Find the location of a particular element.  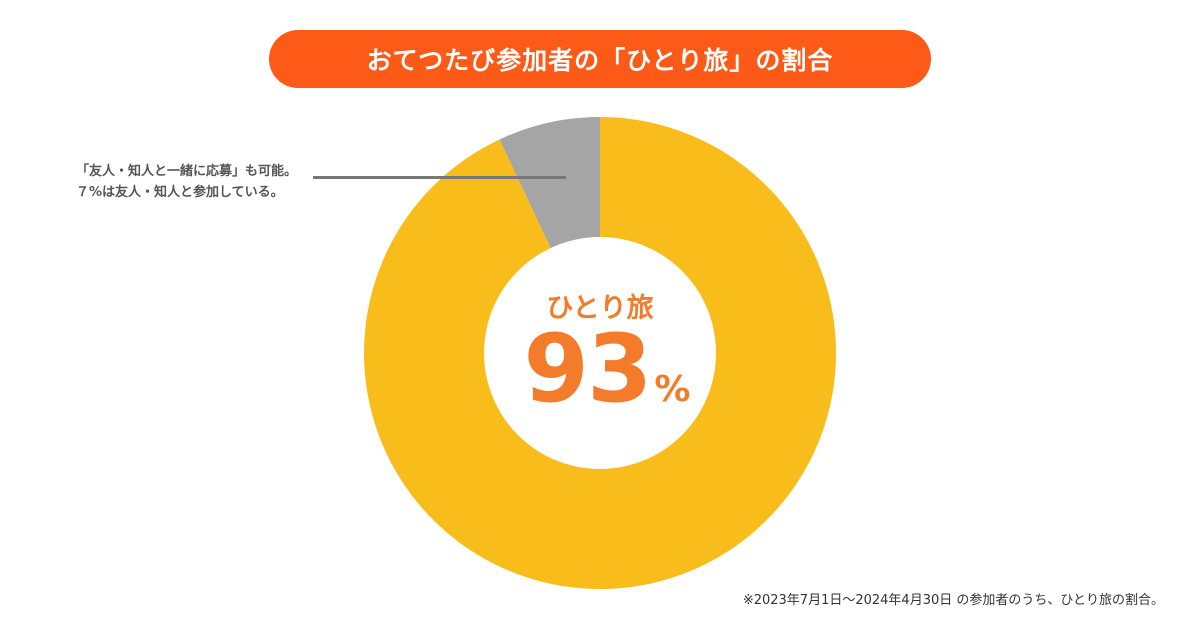

title-banner: おてつたび参加者の「ひとり旅」の割合 is located at coordinates (600, 59).